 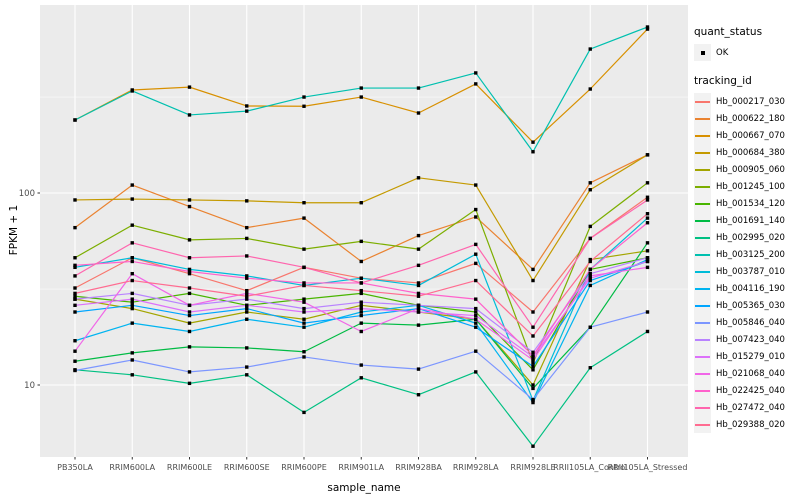 I want to click on legend-item-Hb_004116_190: Hb_004116_190, so click(x=746, y=288).